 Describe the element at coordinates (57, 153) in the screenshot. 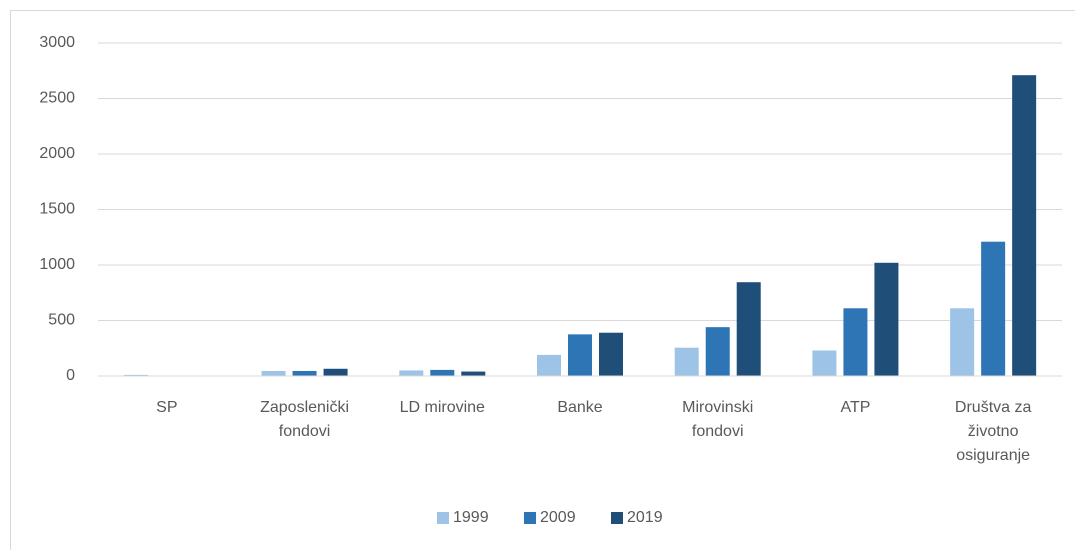

I see `y-tick-label: 2000` at that location.